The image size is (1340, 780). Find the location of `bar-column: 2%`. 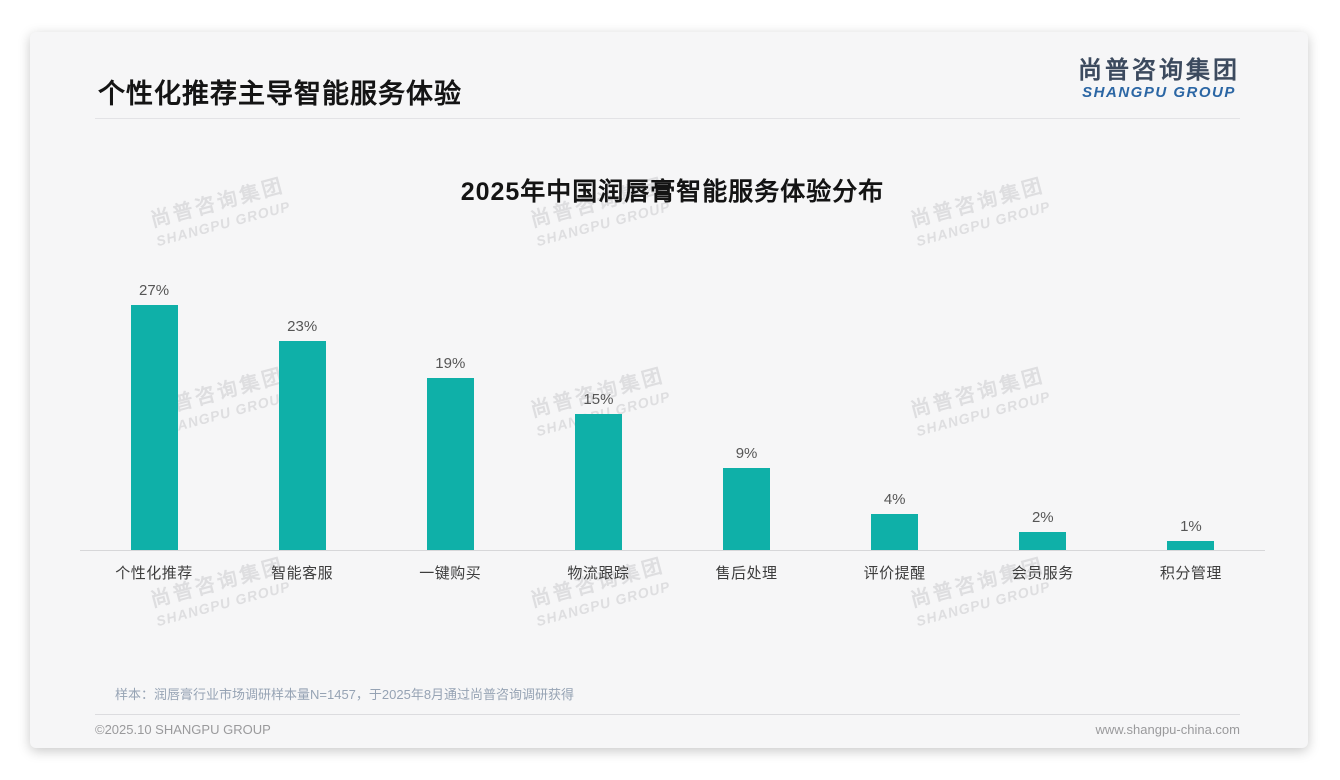

bar-column: 2% is located at coordinates (1043, 411).